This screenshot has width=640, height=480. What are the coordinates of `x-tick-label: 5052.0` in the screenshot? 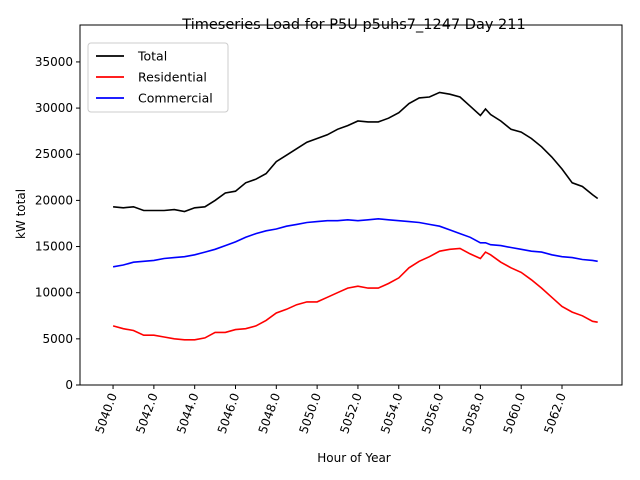 It's located at (351, 413).